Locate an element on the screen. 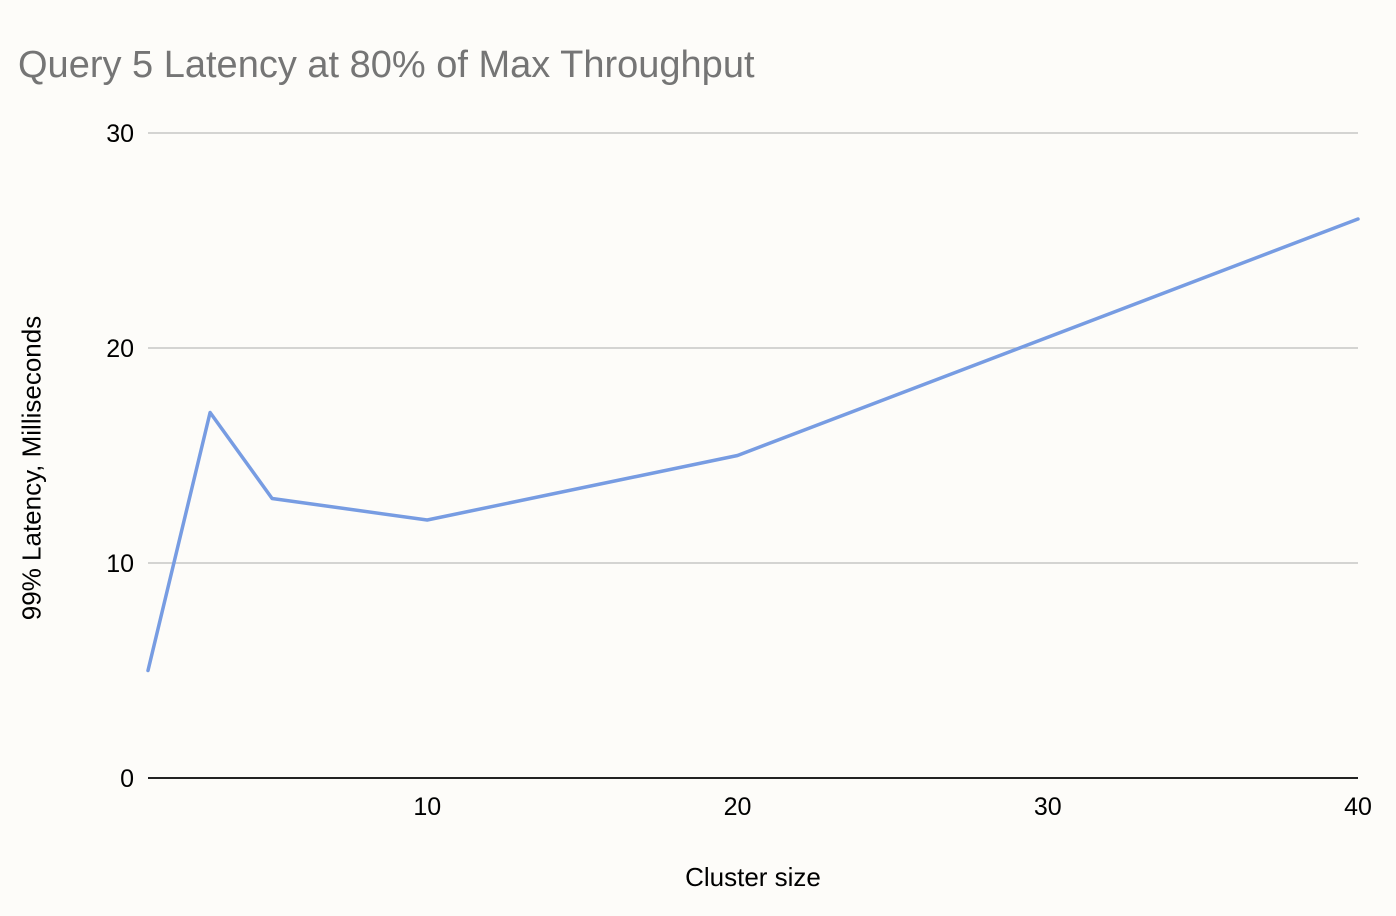 The width and height of the screenshot is (1396, 916). x-tick-label: 40 is located at coordinates (1358, 807).